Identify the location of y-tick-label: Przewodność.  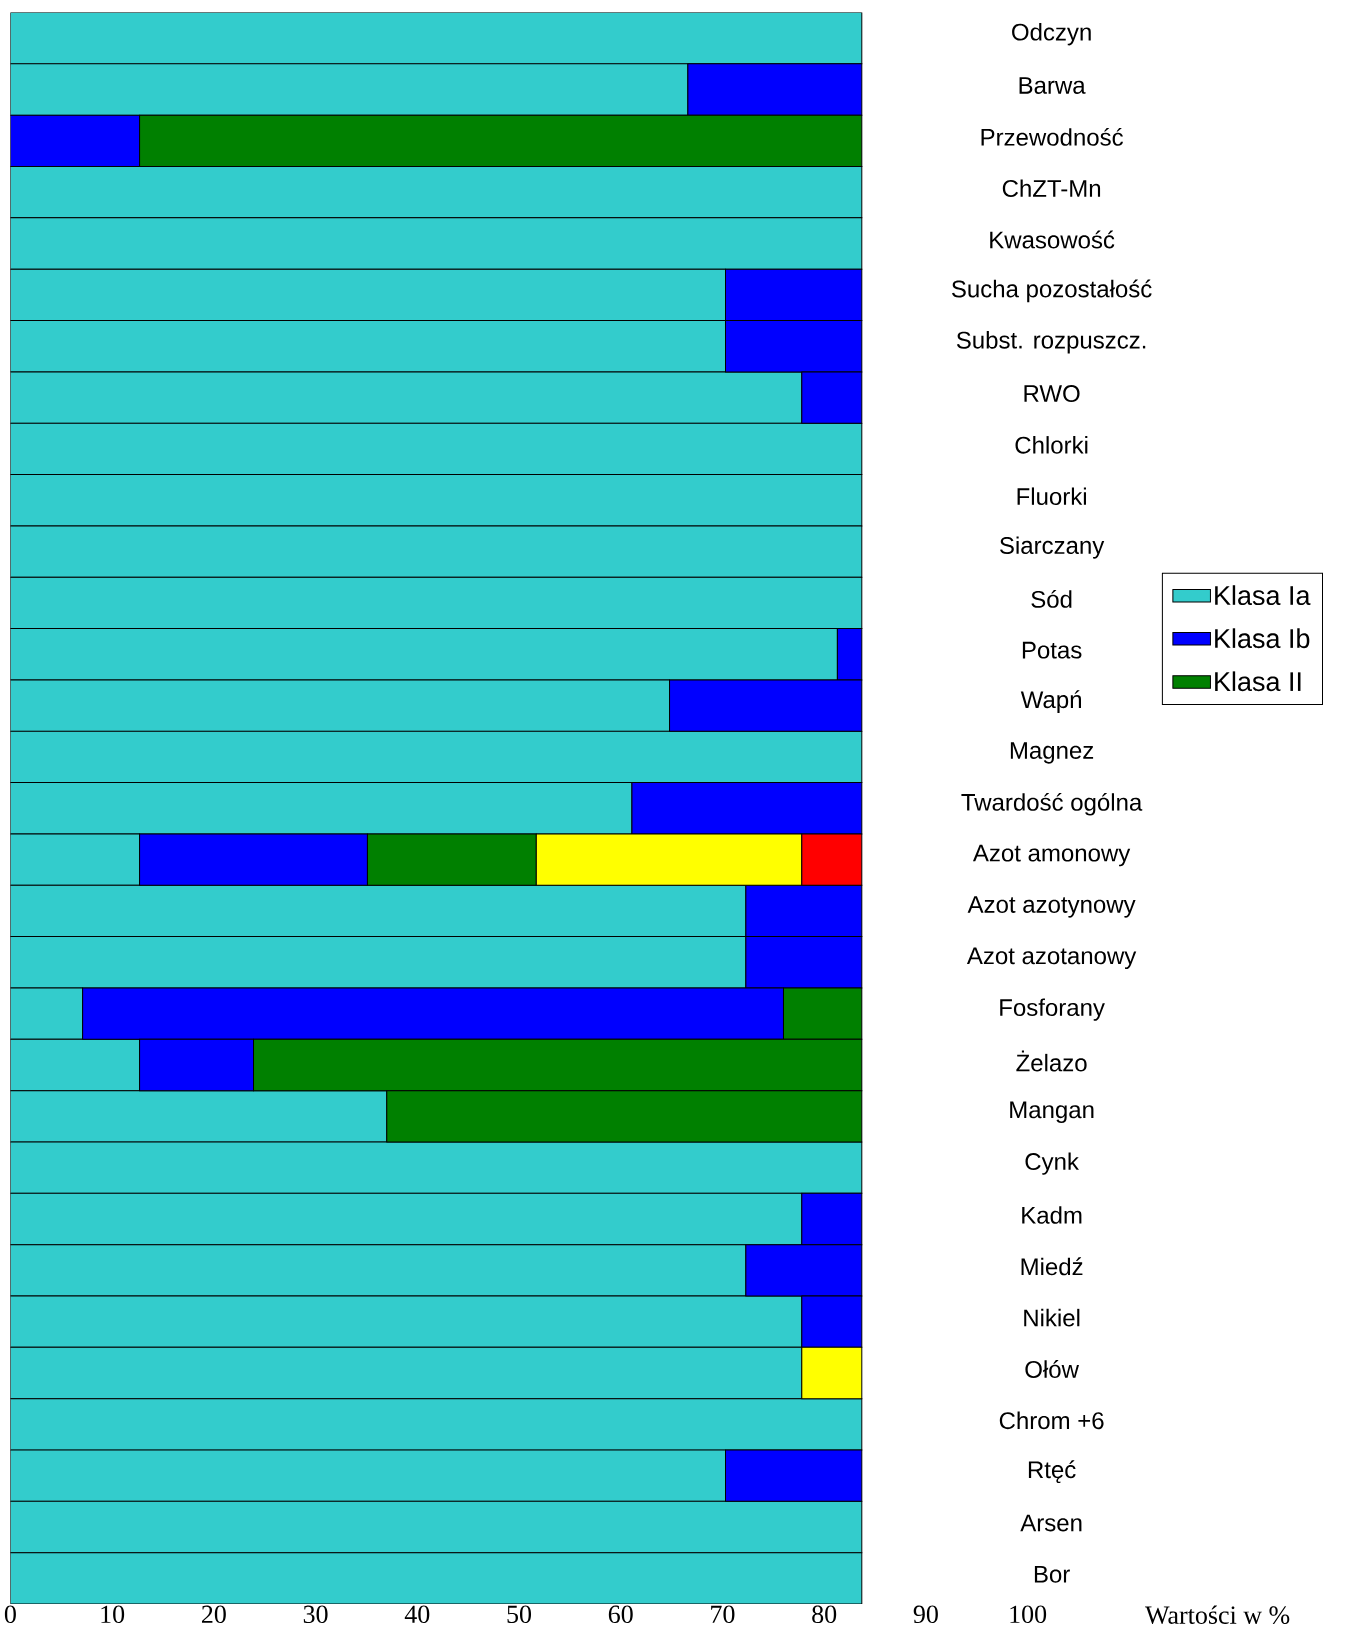
(1052, 136).